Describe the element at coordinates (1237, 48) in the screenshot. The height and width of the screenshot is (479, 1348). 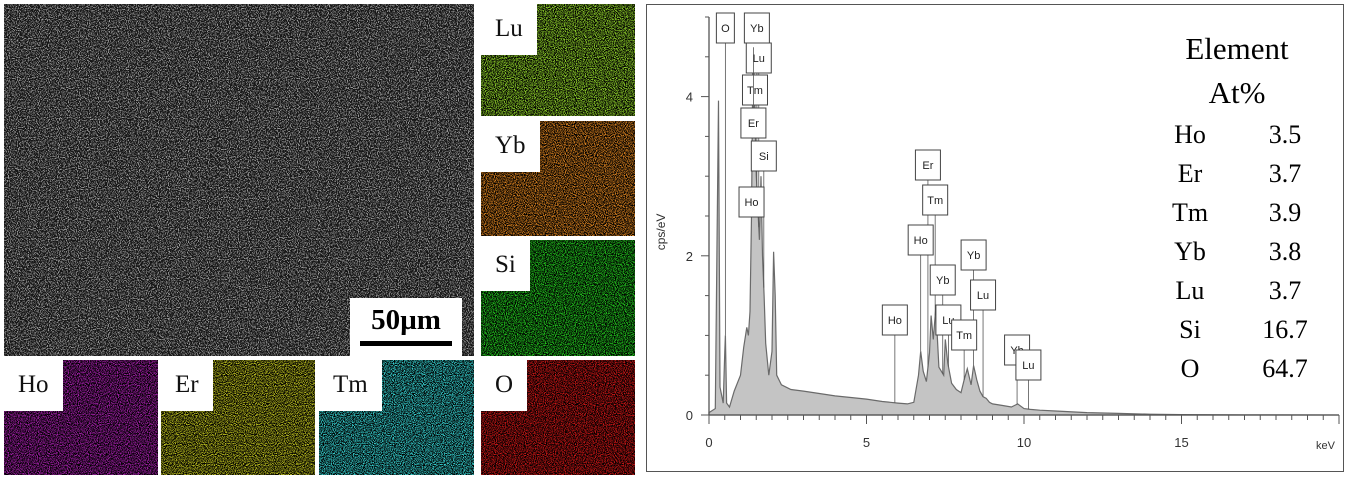
I see `table-header-element: Element` at that location.